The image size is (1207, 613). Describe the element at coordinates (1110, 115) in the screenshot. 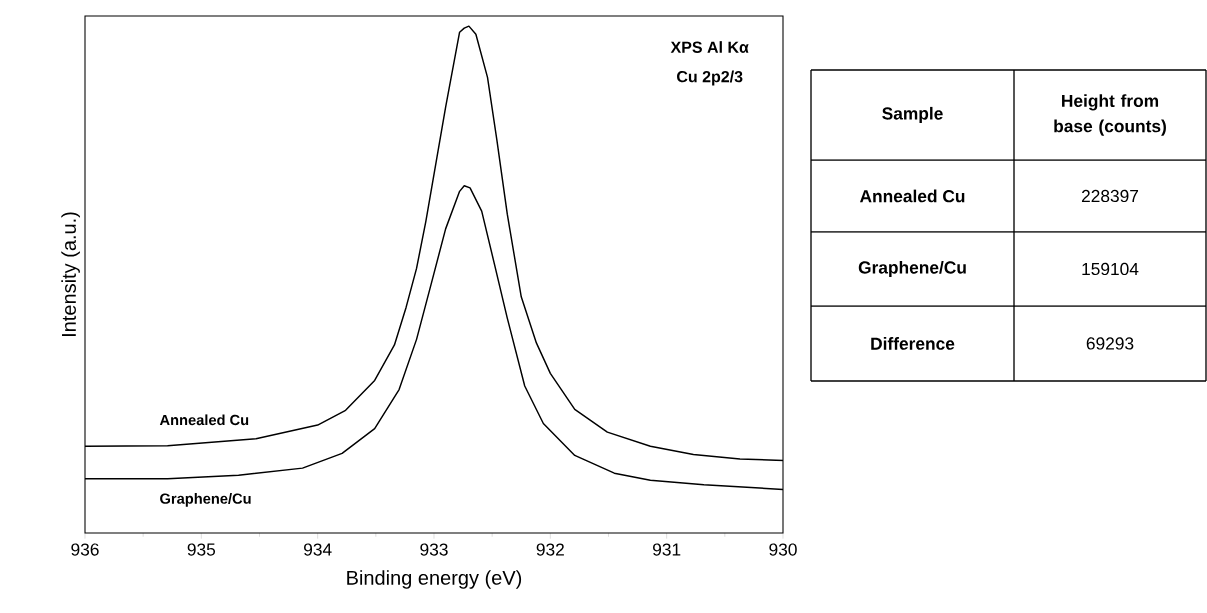

I see `text: Height from base (counts)` at that location.